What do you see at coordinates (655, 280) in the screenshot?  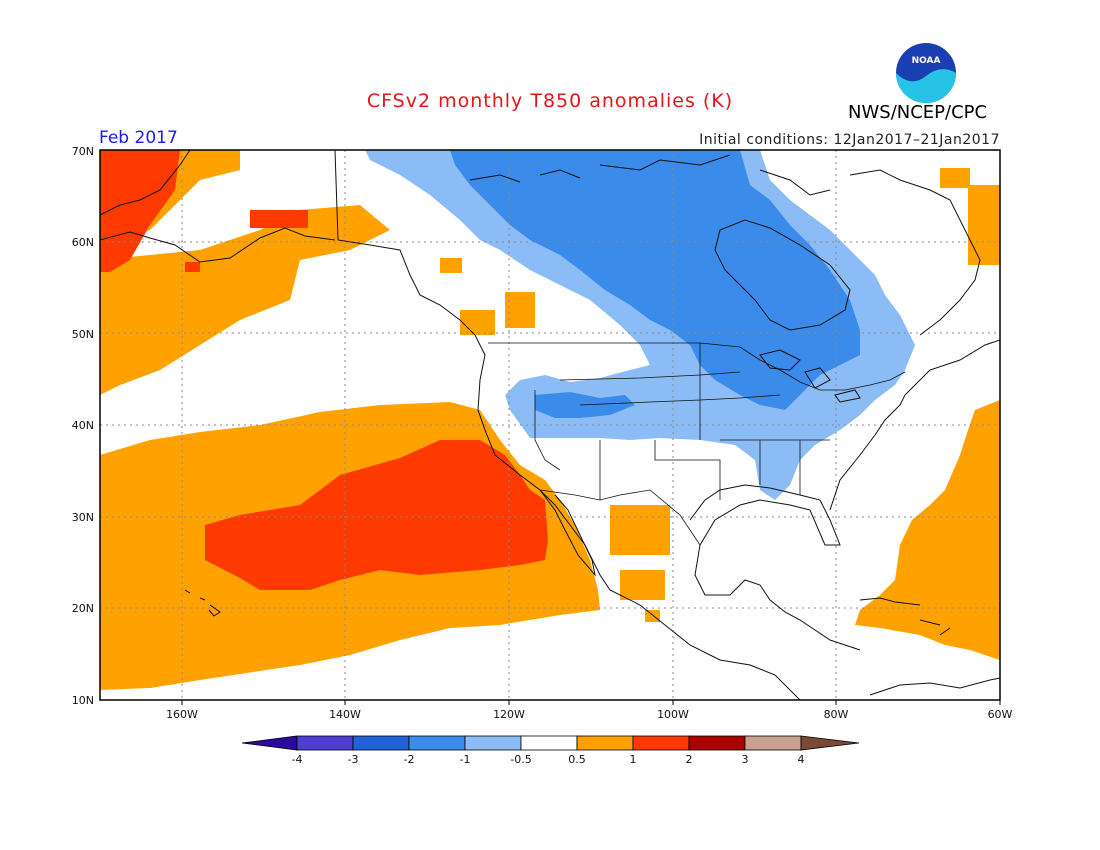 I see `anomaly-medium-negative-canada` at bounding box center [655, 280].